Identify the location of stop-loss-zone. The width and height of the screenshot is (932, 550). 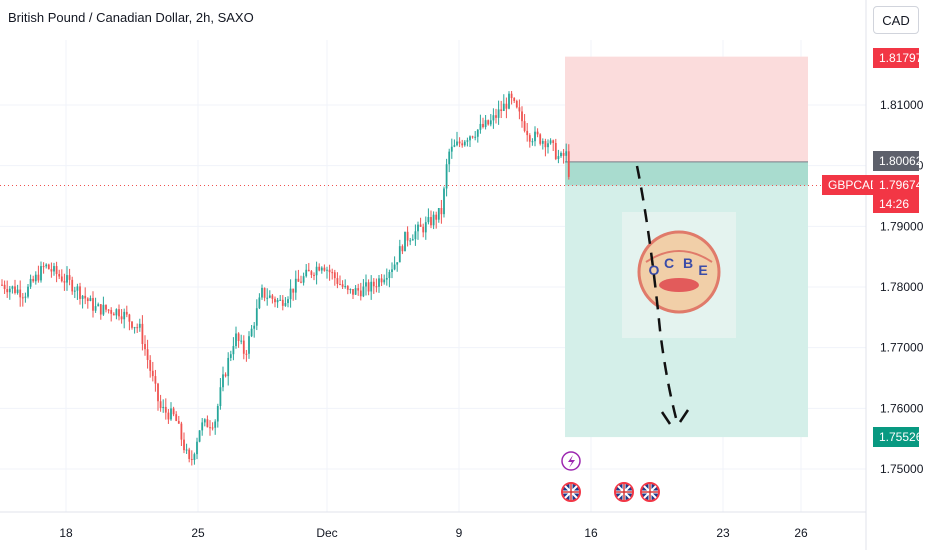
(686, 109).